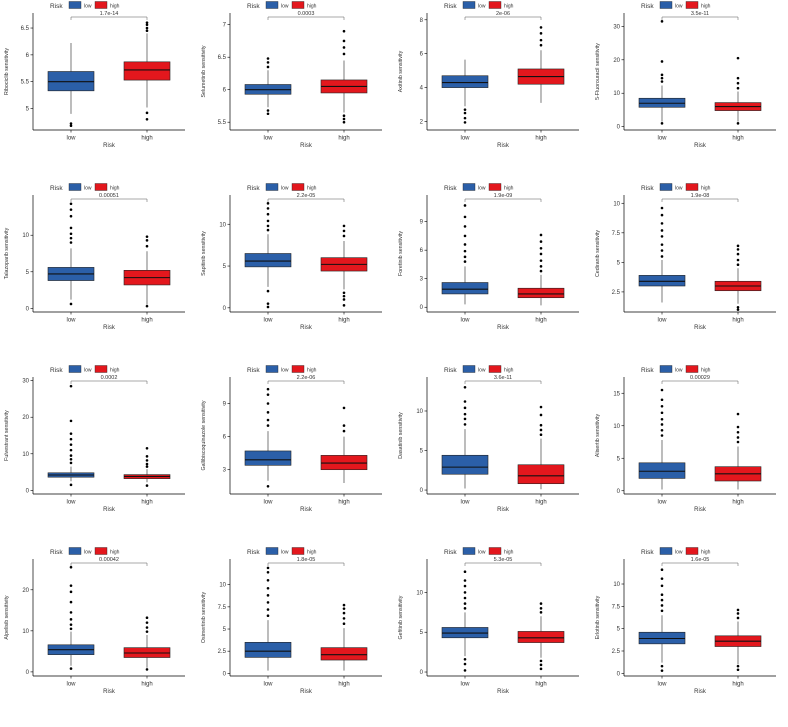 This screenshot has width=788, height=727. I want to click on y-tick-label: 8, so click(422, 21).